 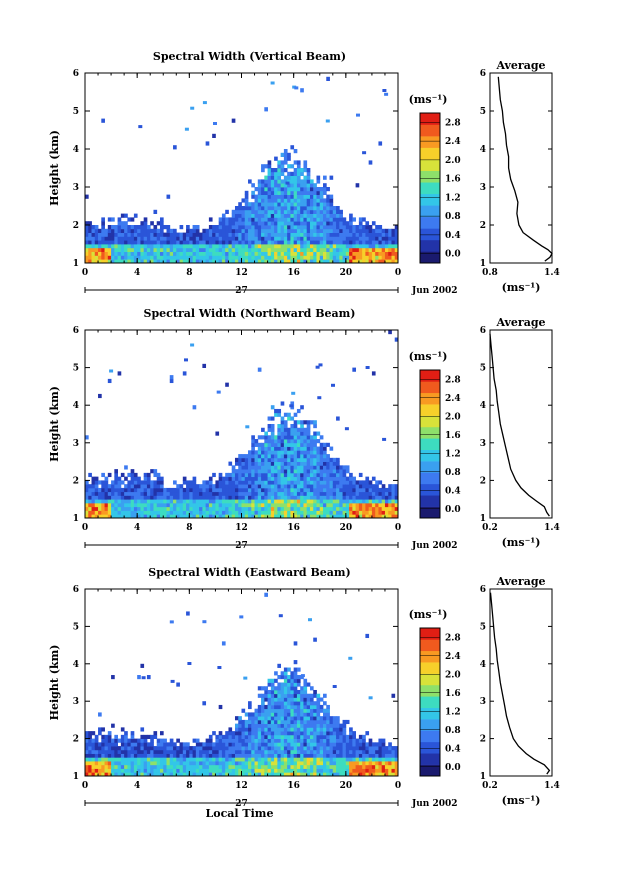 I want to click on x-tick-label: 20, so click(x=346, y=528).